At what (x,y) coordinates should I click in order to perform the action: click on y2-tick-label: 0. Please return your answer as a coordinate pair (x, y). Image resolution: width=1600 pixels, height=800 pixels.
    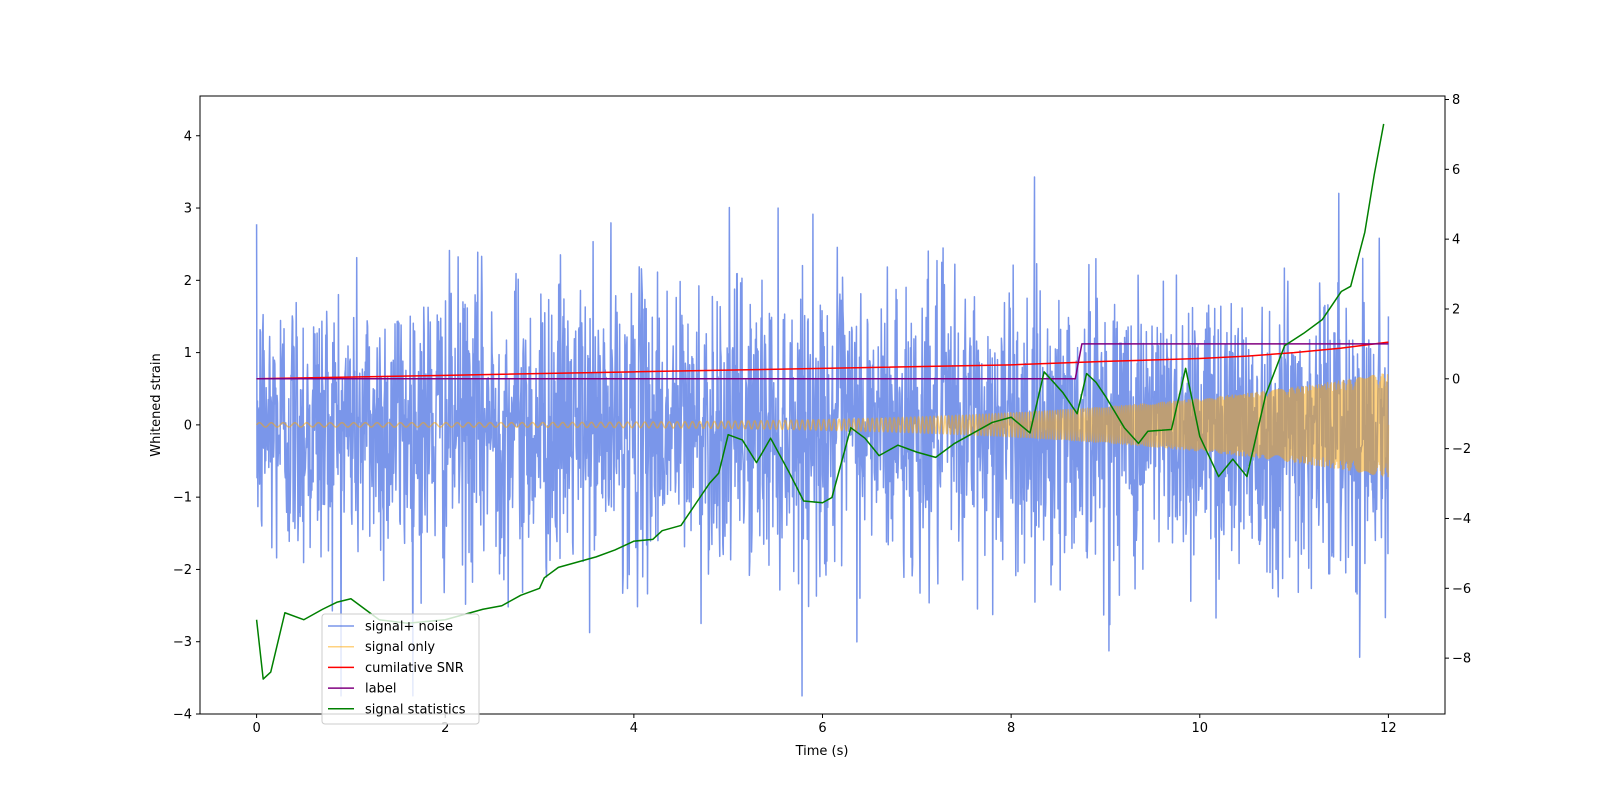
    Looking at the image, I should click on (1456, 379).